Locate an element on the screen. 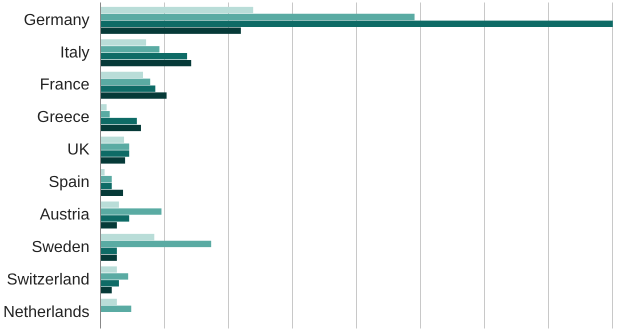 The image size is (640, 330). y-tick-label: Greece is located at coordinates (63, 117).